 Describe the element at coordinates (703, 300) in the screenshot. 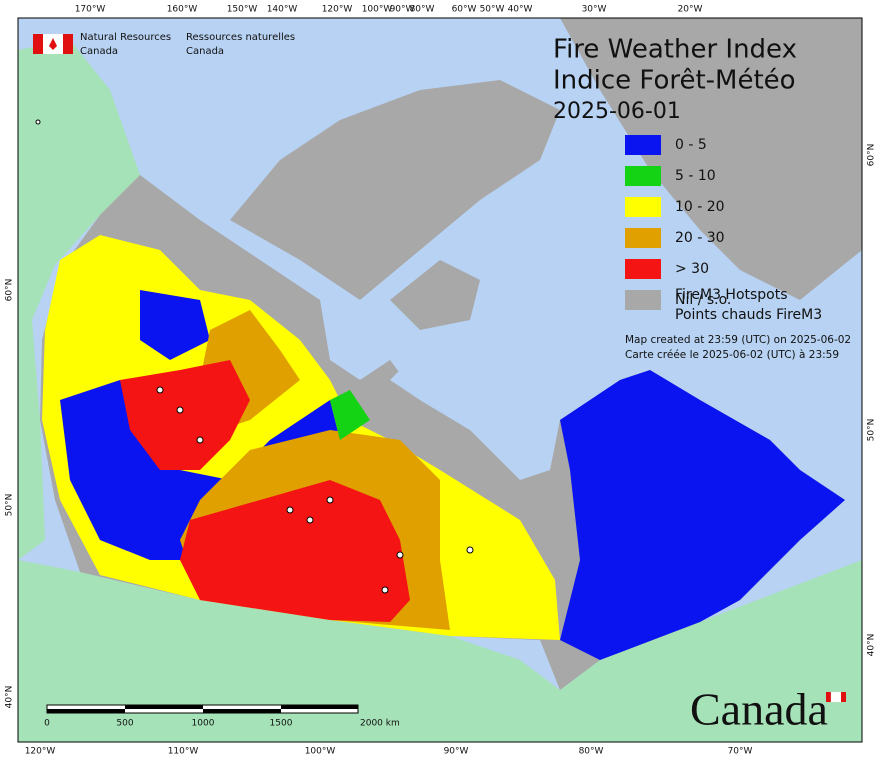

I see `legend-label: Nil / s.o.` at that location.